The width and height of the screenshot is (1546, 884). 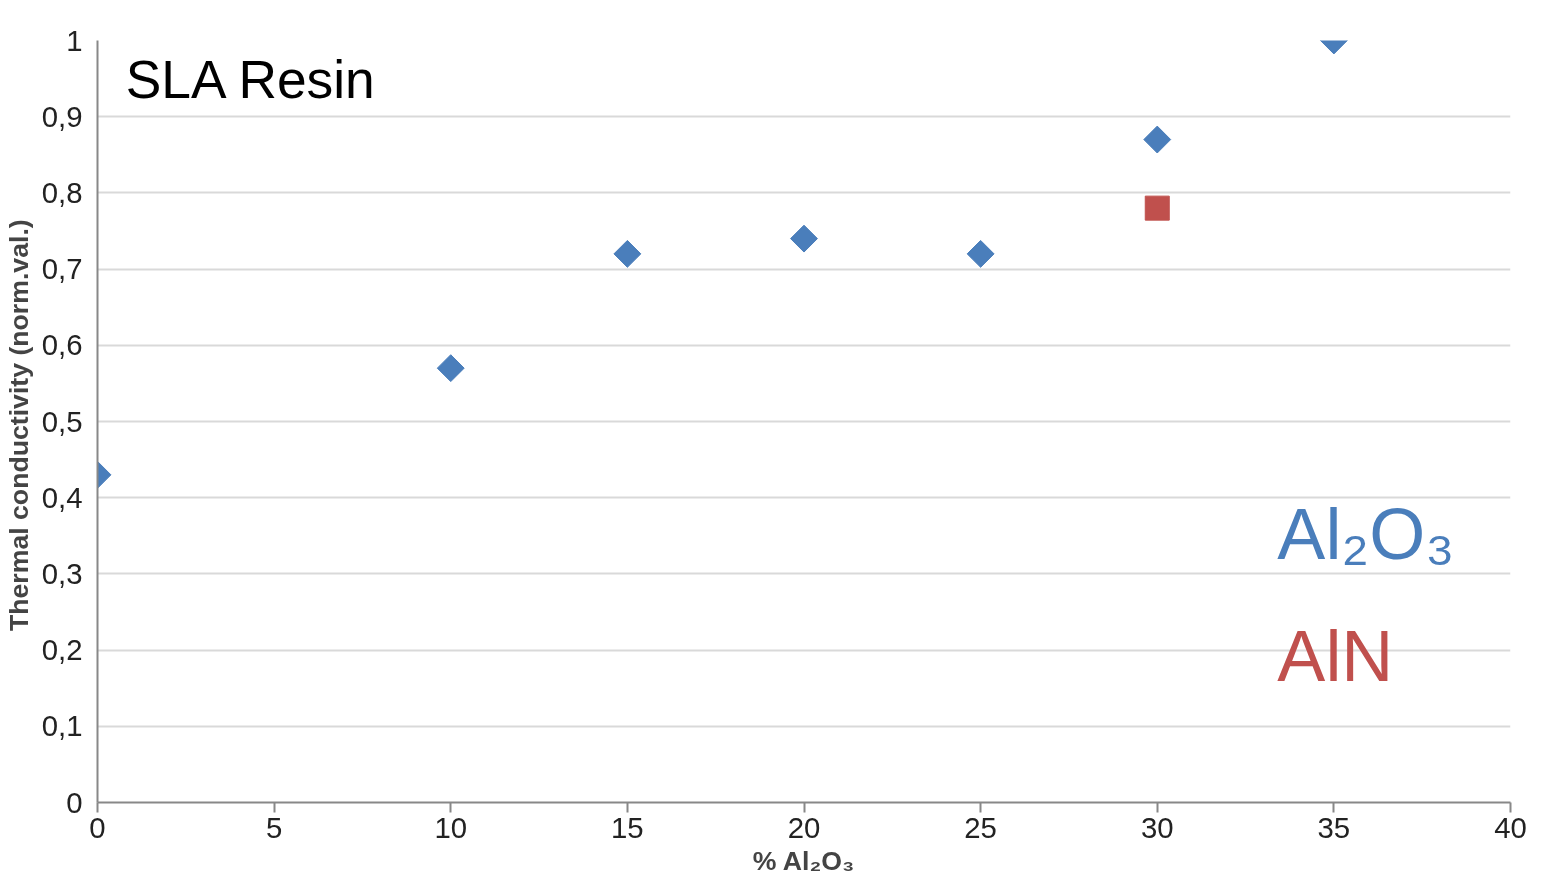 What do you see at coordinates (250, 80) in the screenshot?
I see `annotation: SLA Resin` at bounding box center [250, 80].